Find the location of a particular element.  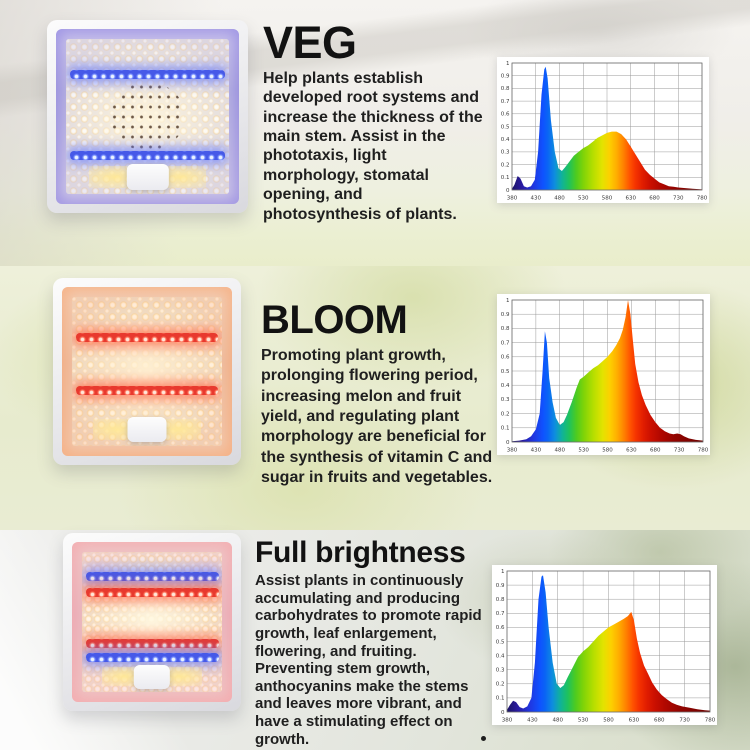

full-brightness-light-panel-photo is located at coordinates (152, 622).